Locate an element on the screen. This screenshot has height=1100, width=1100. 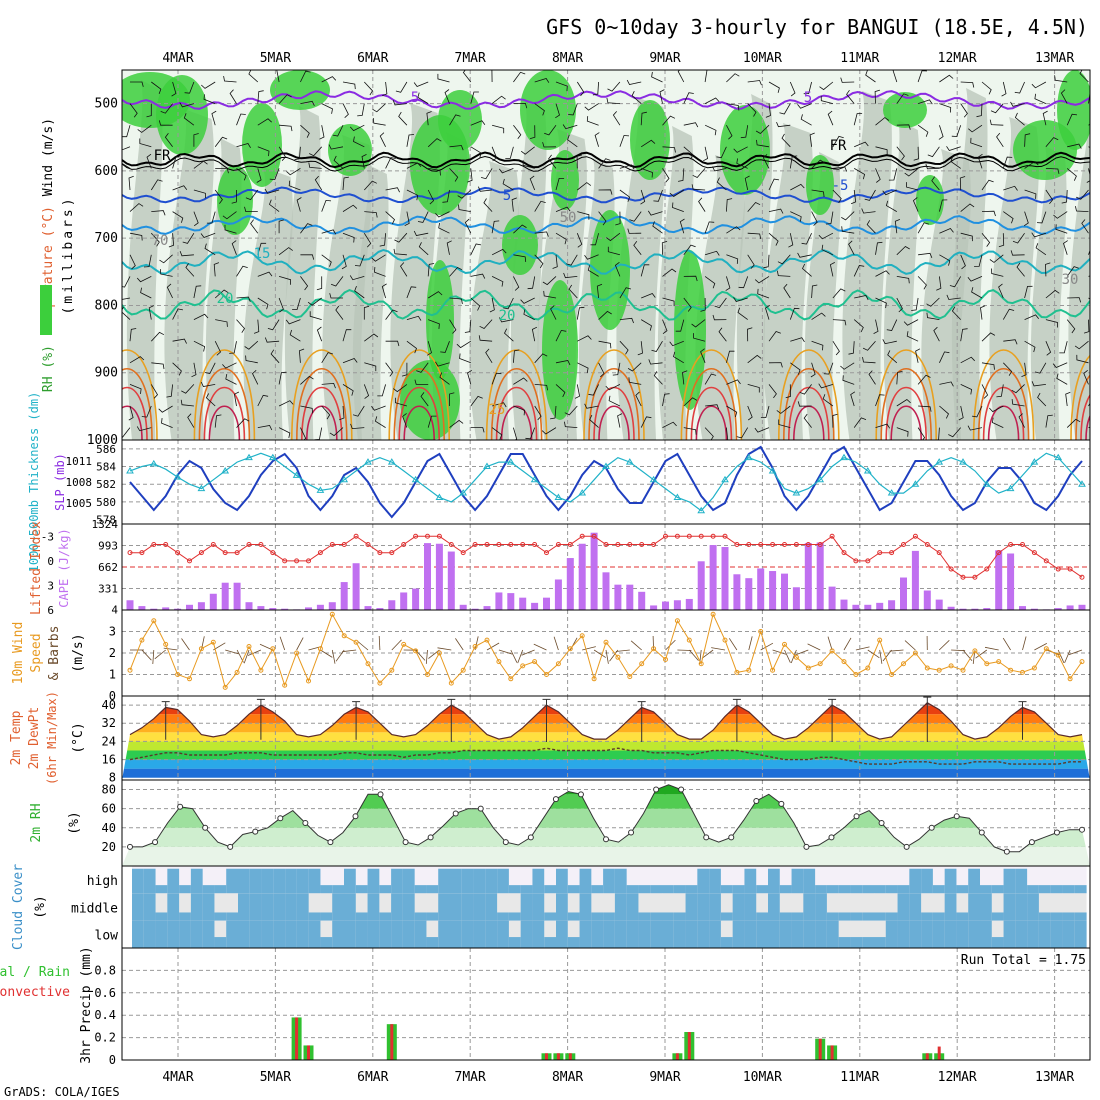
lifted-index-line is located at coordinates (606, 556).